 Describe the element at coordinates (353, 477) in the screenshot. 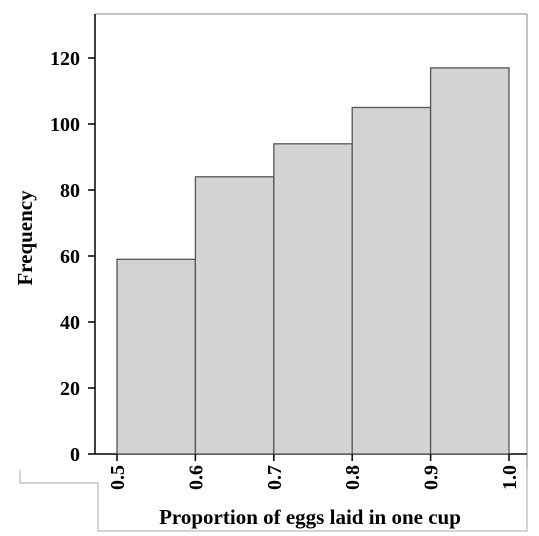

I see `x-tick-label: 0.8` at that location.